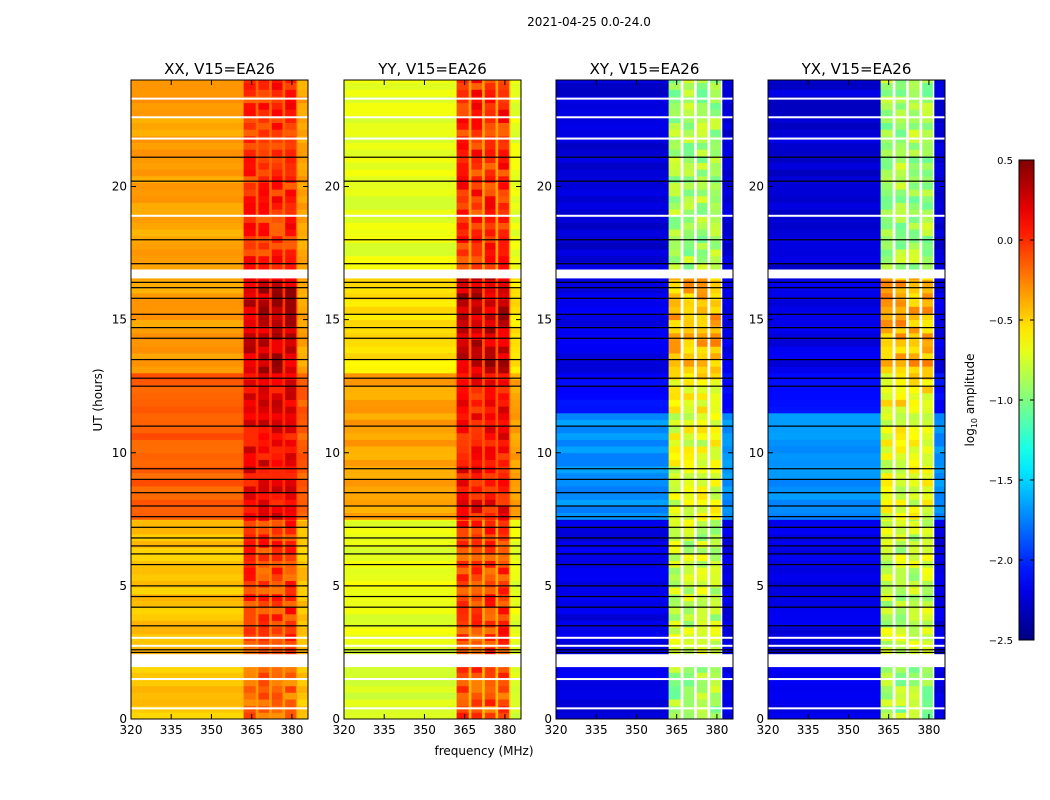 This screenshot has width=1050, height=800. Describe the element at coordinates (856, 708) in the screenshot. I see `flagged-row-white` at that location.